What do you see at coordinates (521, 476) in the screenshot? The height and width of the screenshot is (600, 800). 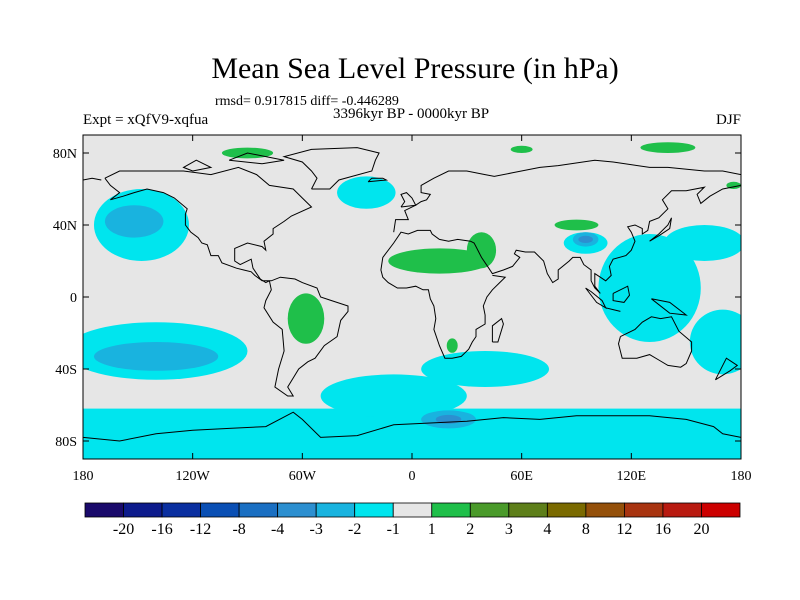 I see `x-tick-label: 60E` at bounding box center [521, 476].